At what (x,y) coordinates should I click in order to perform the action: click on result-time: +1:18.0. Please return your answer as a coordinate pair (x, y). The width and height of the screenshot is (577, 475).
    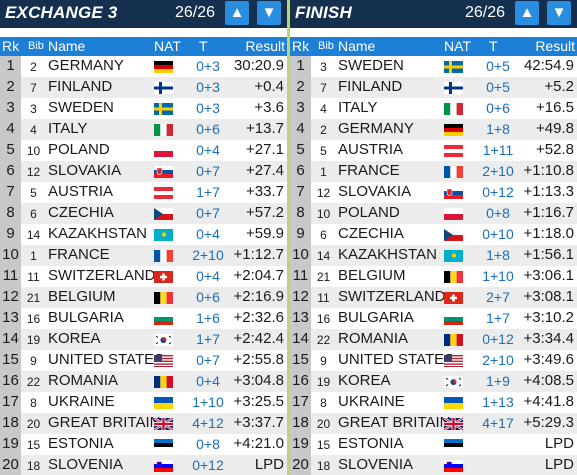
    Looking at the image, I should click on (548, 233).